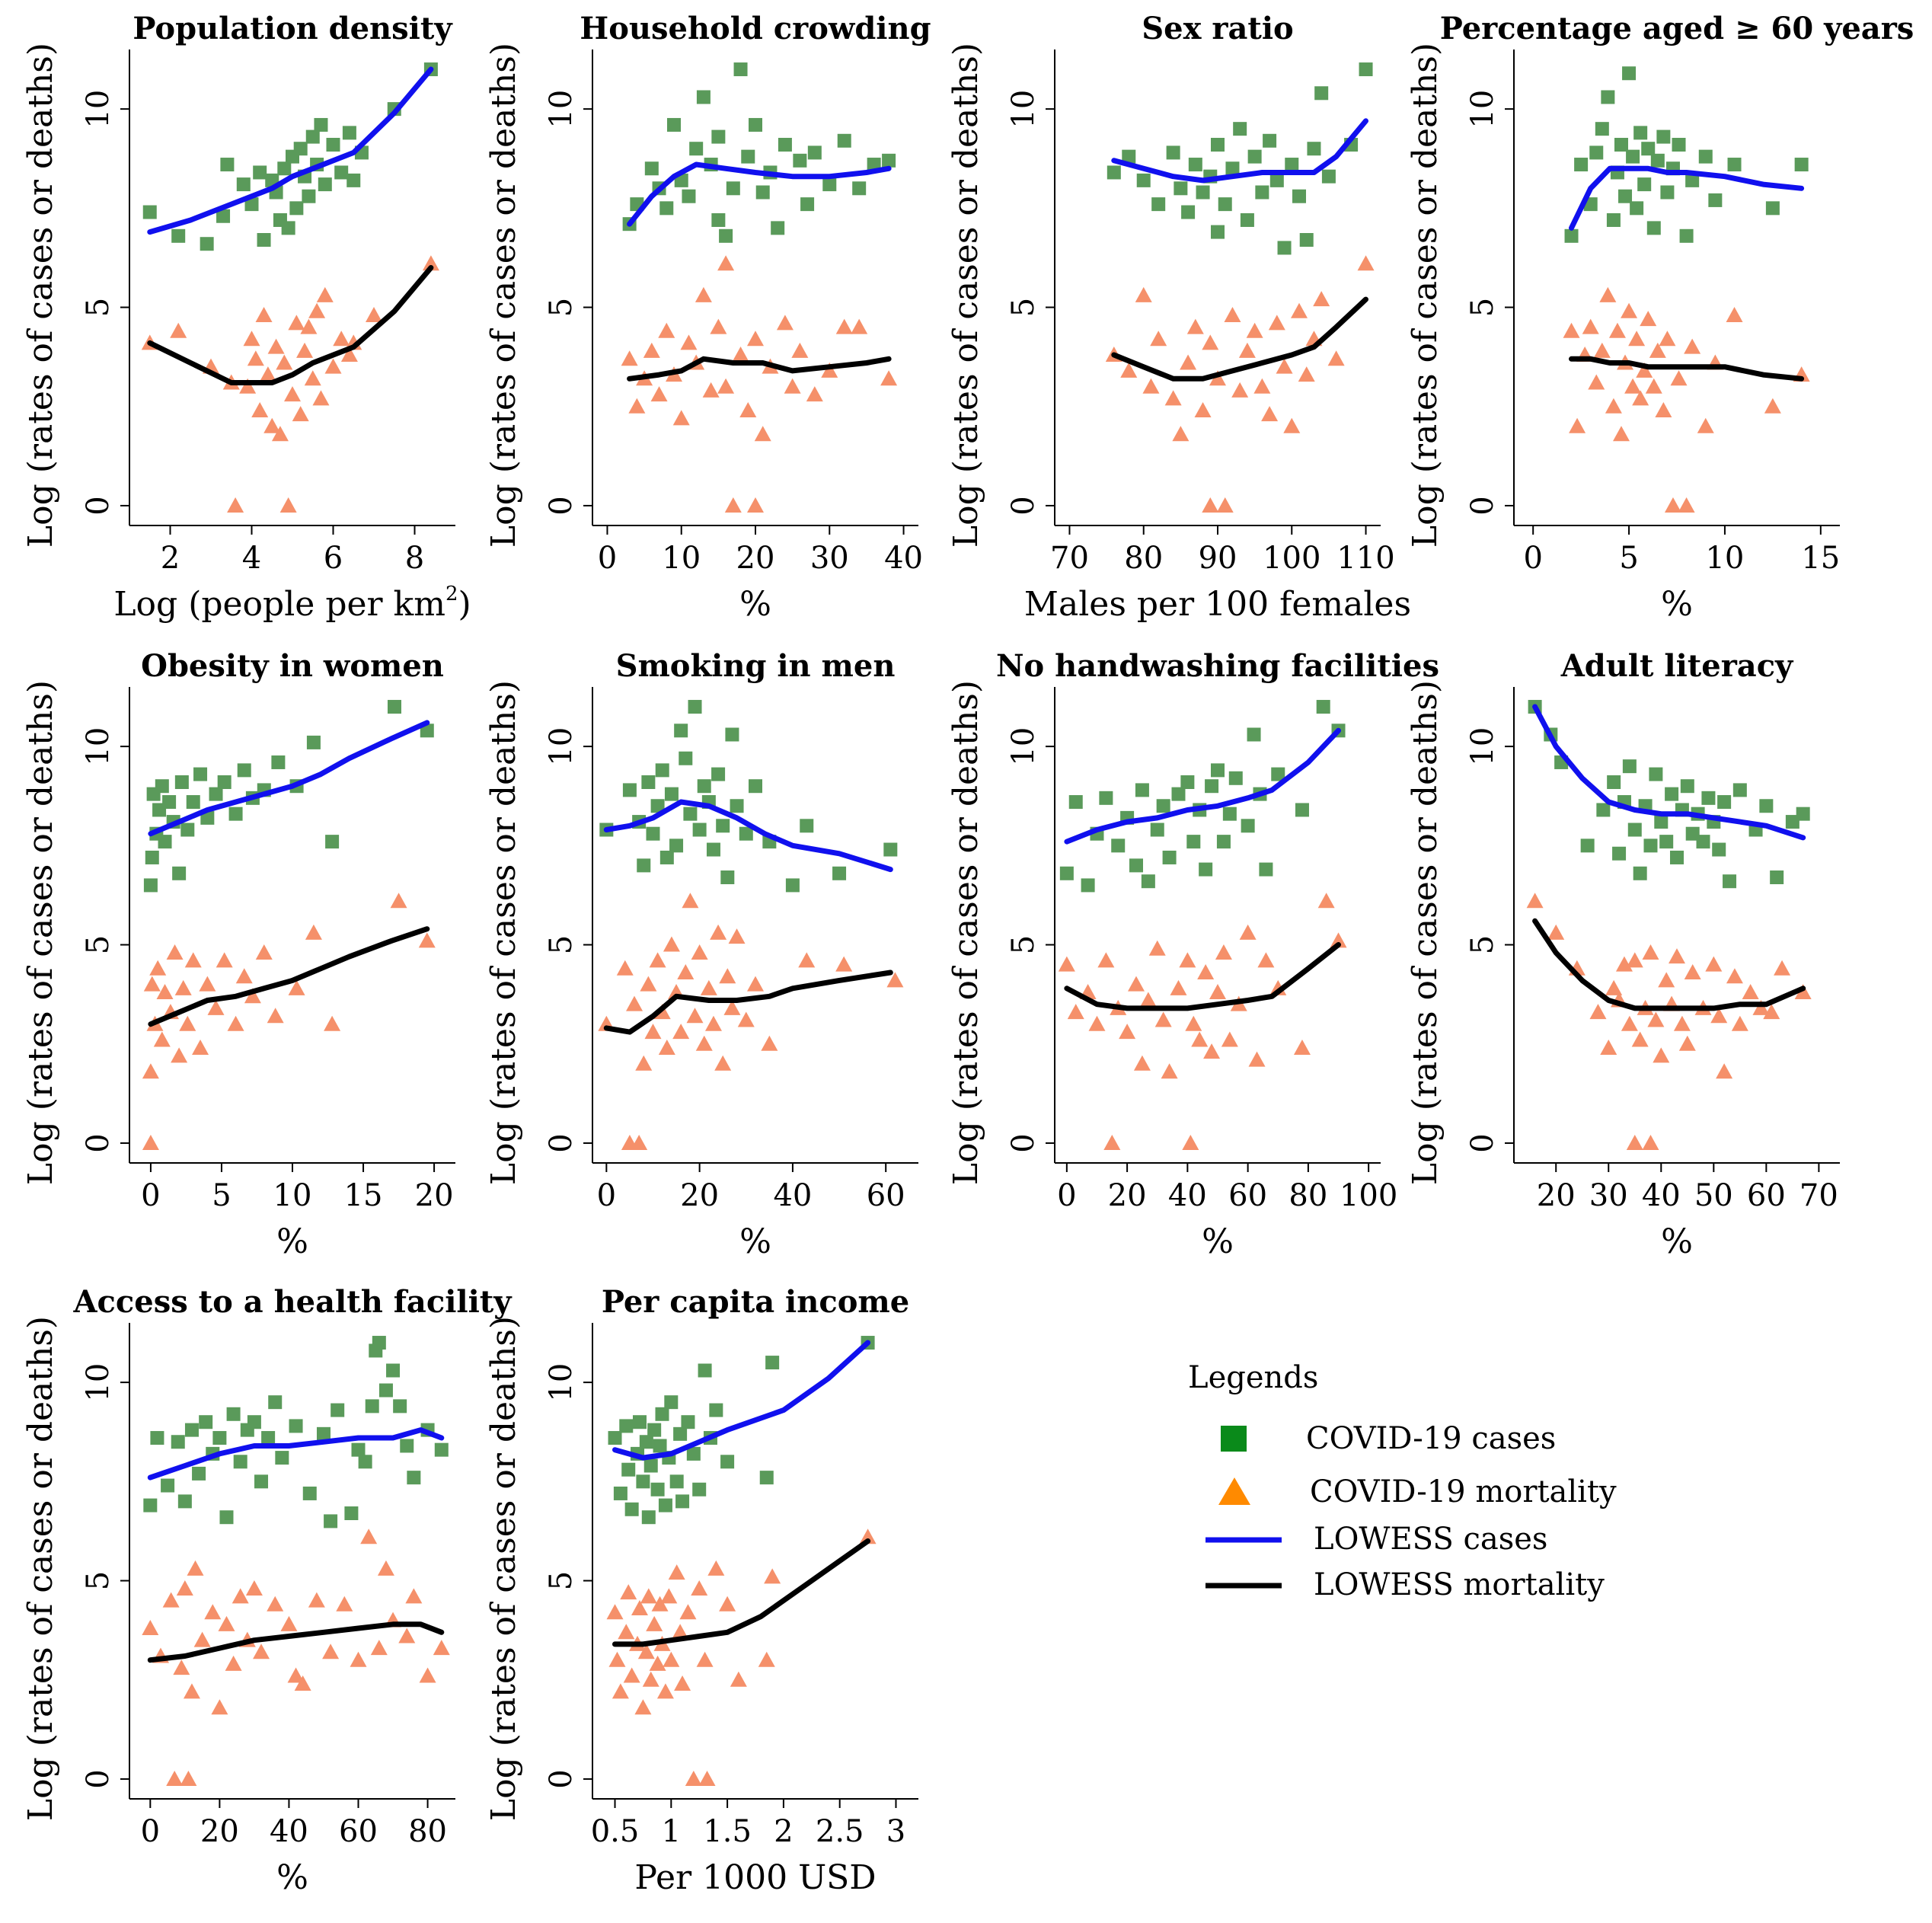  I want to click on chart-5-lowess-mortality-line, so click(748, 1002).